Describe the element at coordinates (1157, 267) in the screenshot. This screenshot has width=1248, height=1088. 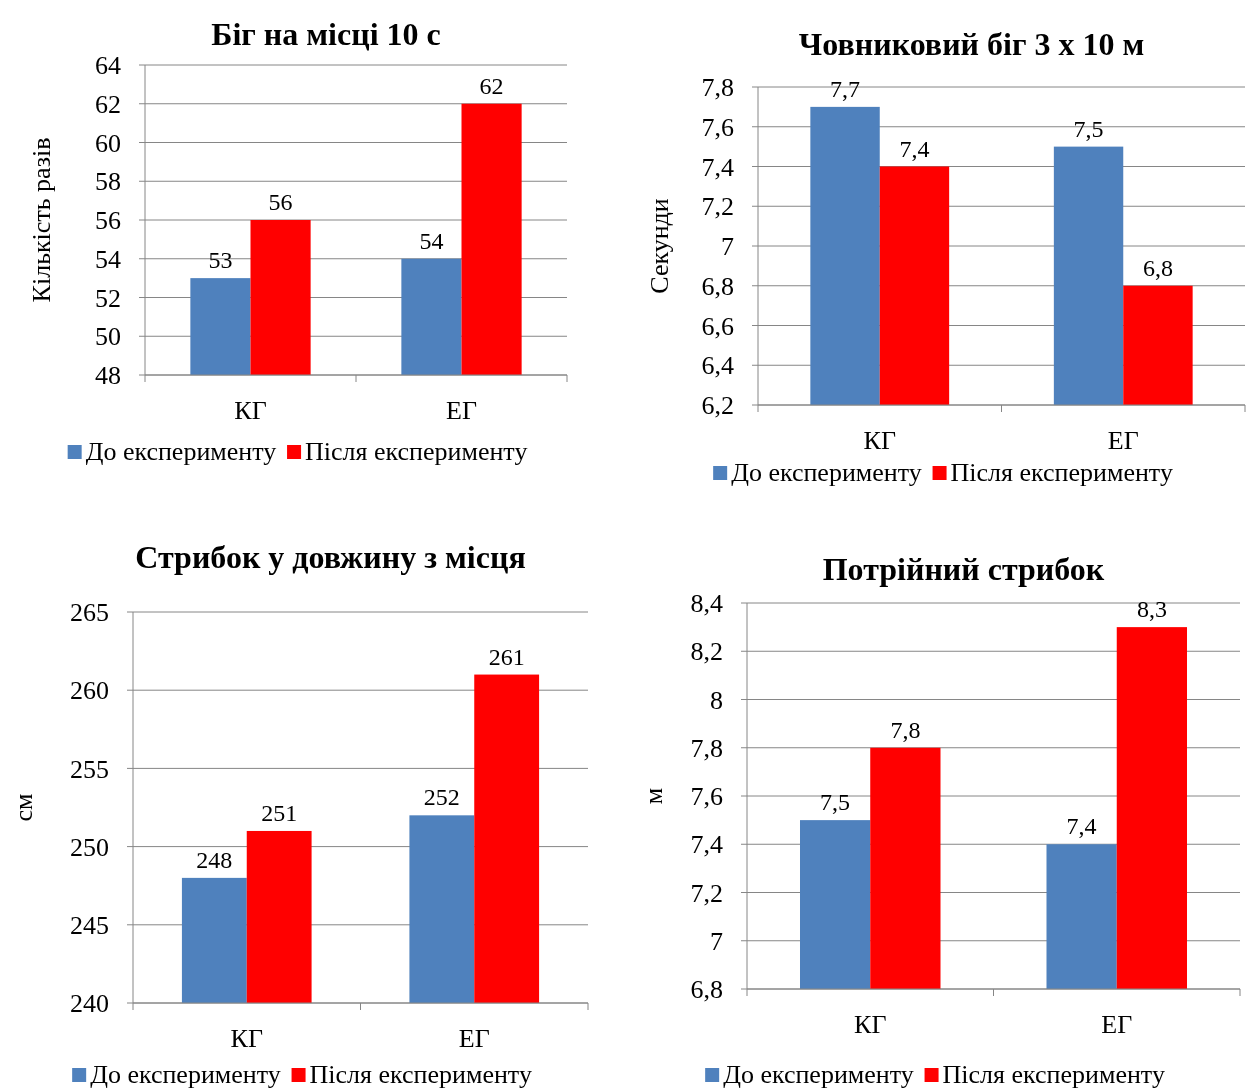
I see `data-label: 6,8` at that location.